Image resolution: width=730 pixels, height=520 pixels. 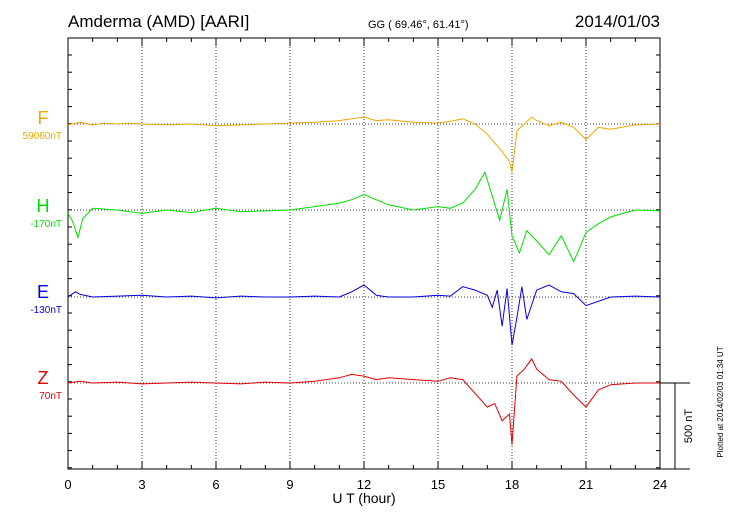 What do you see at coordinates (158, 21) in the screenshot?
I see `station-title: Amderma (AMD) [AARI]` at bounding box center [158, 21].